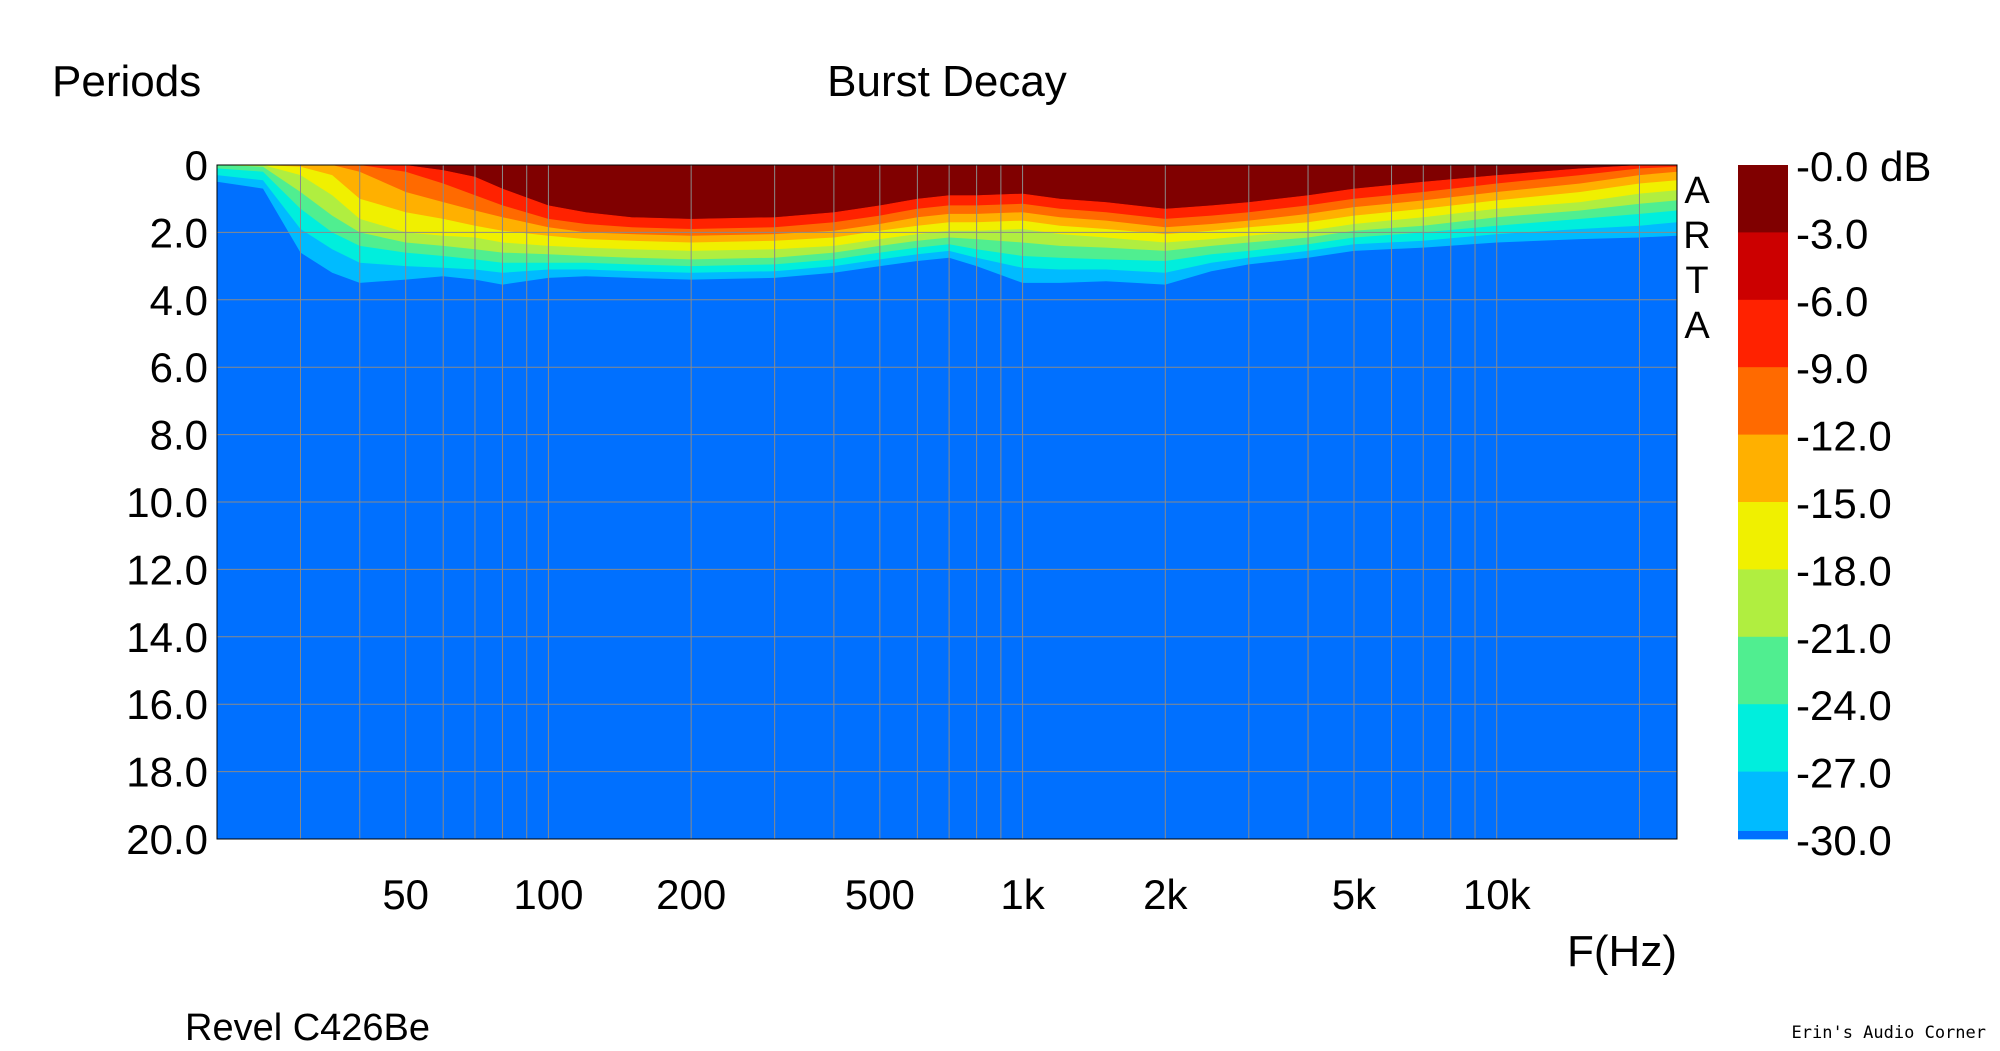 The height and width of the screenshot is (1051, 2000). What do you see at coordinates (1844, 570) in the screenshot?
I see `colorbar-label: -18.0` at bounding box center [1844, 570].